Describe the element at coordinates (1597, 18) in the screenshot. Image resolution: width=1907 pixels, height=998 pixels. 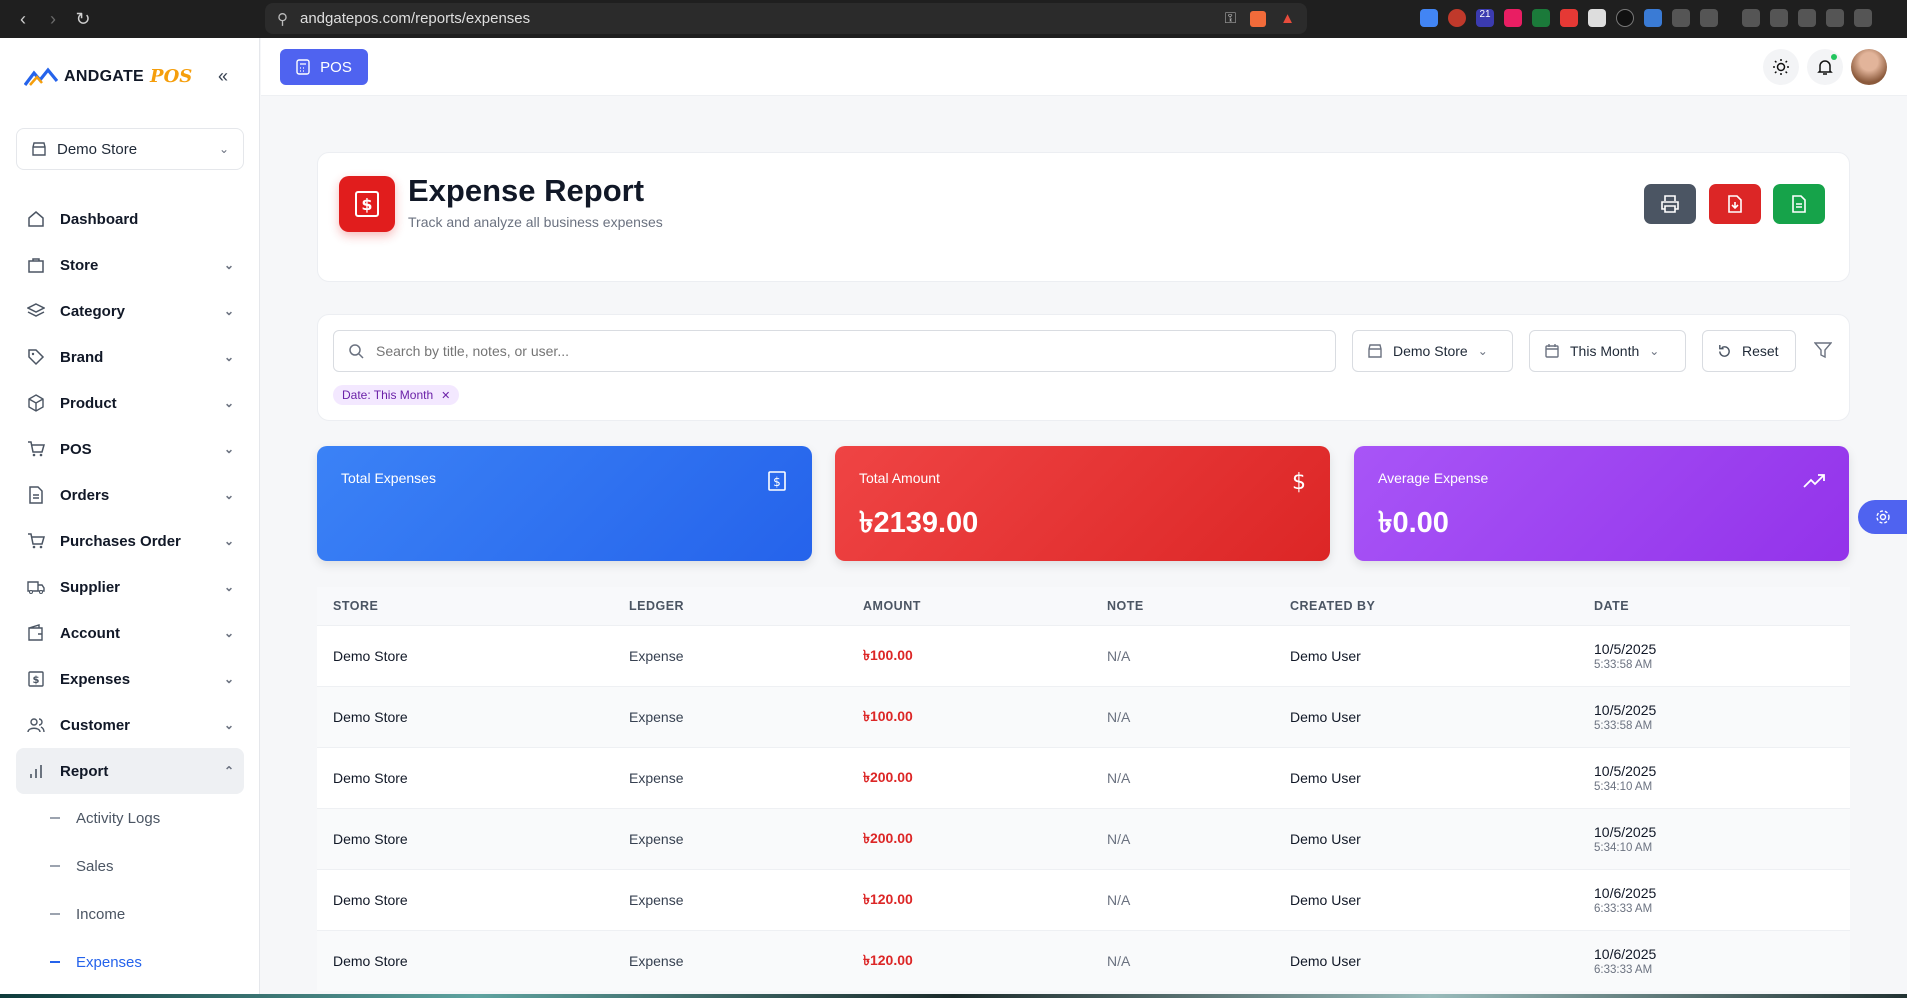
I see `pen-icon` at that location.